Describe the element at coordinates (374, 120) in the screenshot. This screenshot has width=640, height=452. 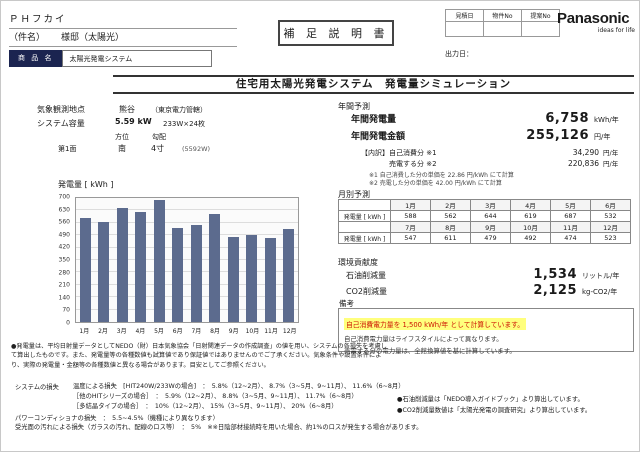
I see `annual-generation-label: 年間発電量` at that location.